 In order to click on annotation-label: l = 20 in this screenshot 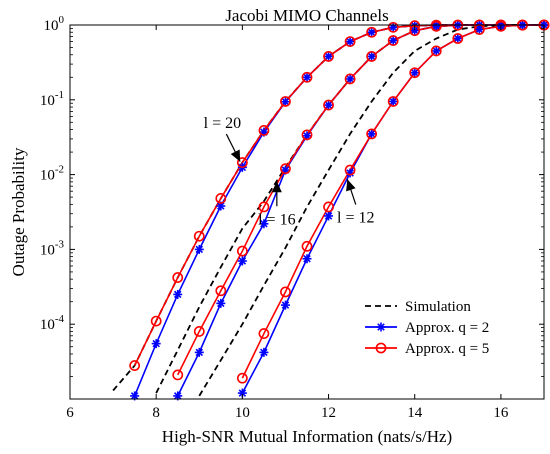, I will do `click(222, 123)`.